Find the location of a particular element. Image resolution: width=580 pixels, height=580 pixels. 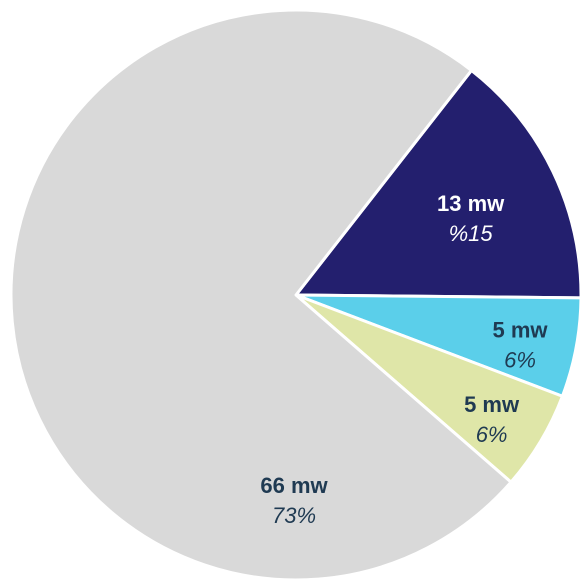

slice-value-label-2: 5 mw is located at coordinates (521, 329).